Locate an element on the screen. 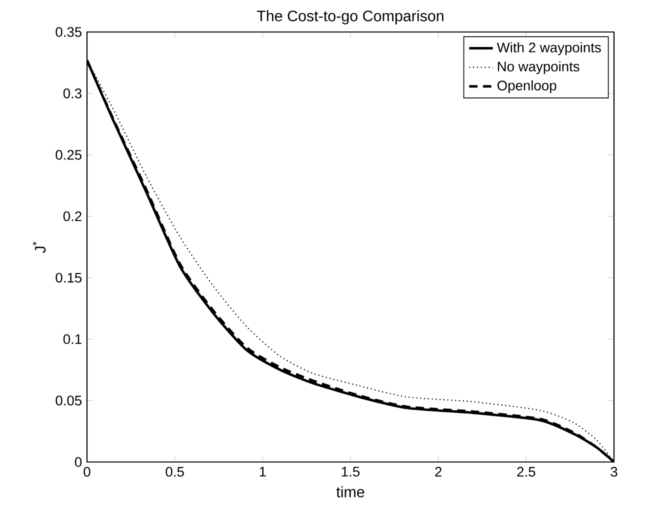 The width and height of the screenshot is (660, 521). x-tick-label: 0 is located at coordinates (87, 471).